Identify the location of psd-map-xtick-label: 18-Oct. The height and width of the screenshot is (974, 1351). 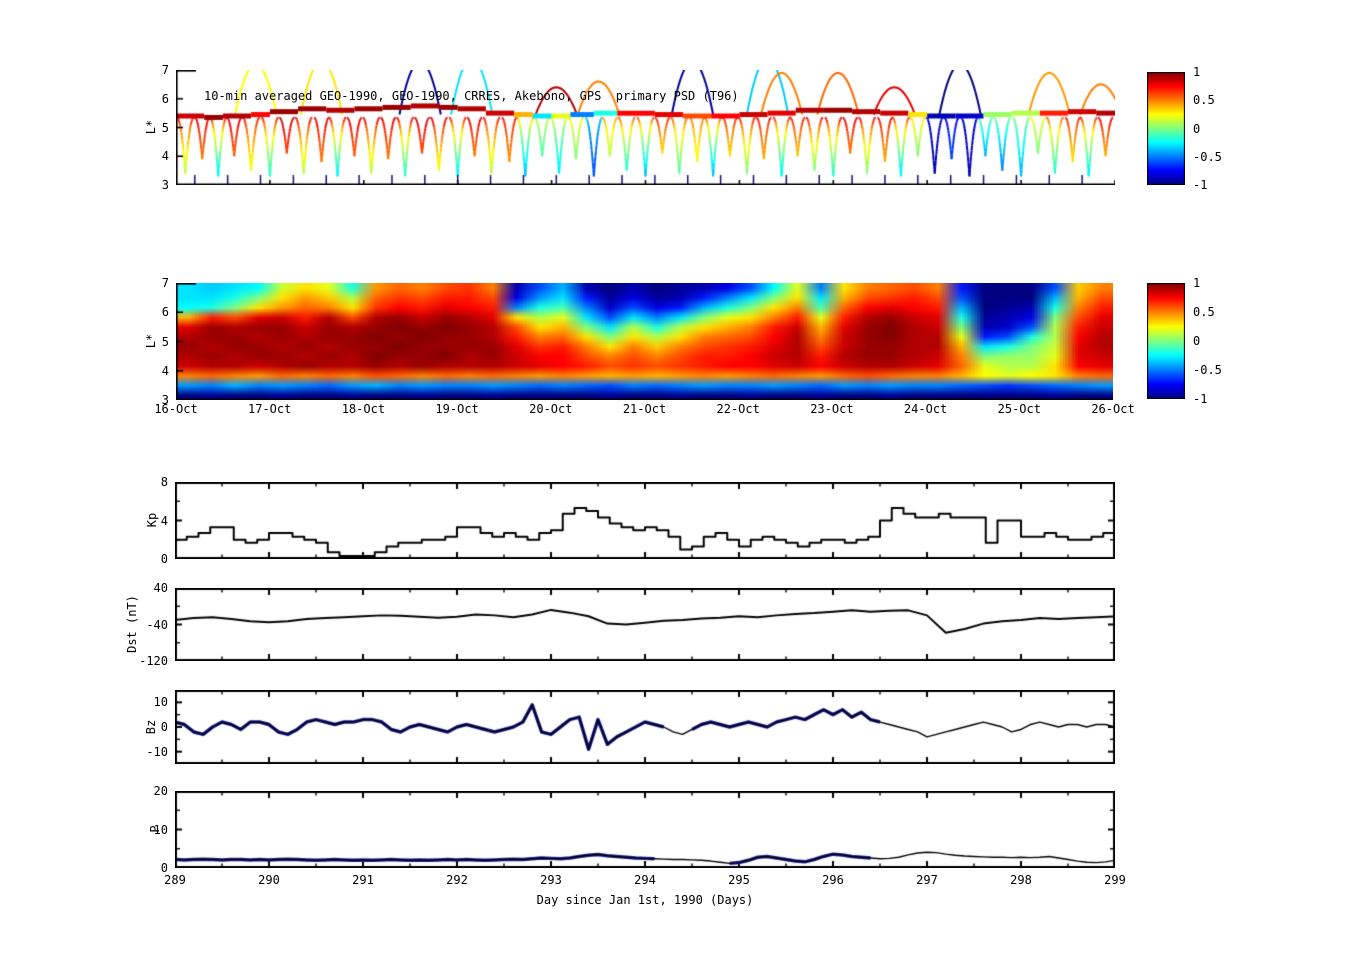
(363, 409).